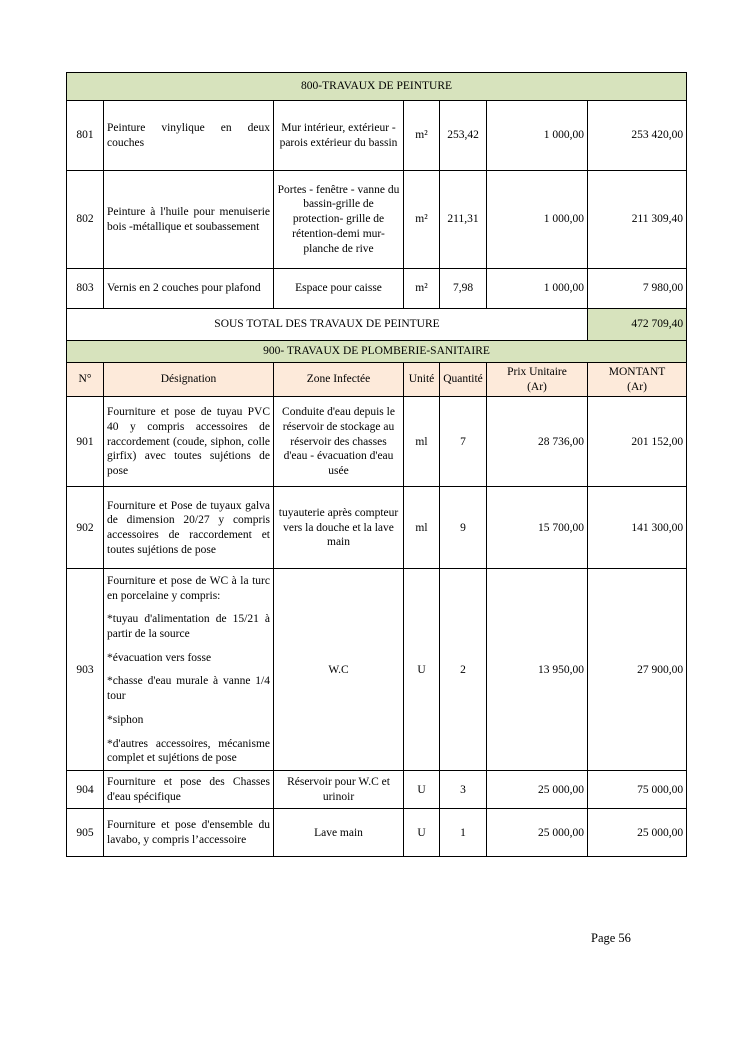 The width and height of the screenshot is (745, 1053). What do you see at coordinates (537, 219) in the screenshot?
I see `row-802-prix-unitaire: 1 000,00` at bounding box center [537, 219].